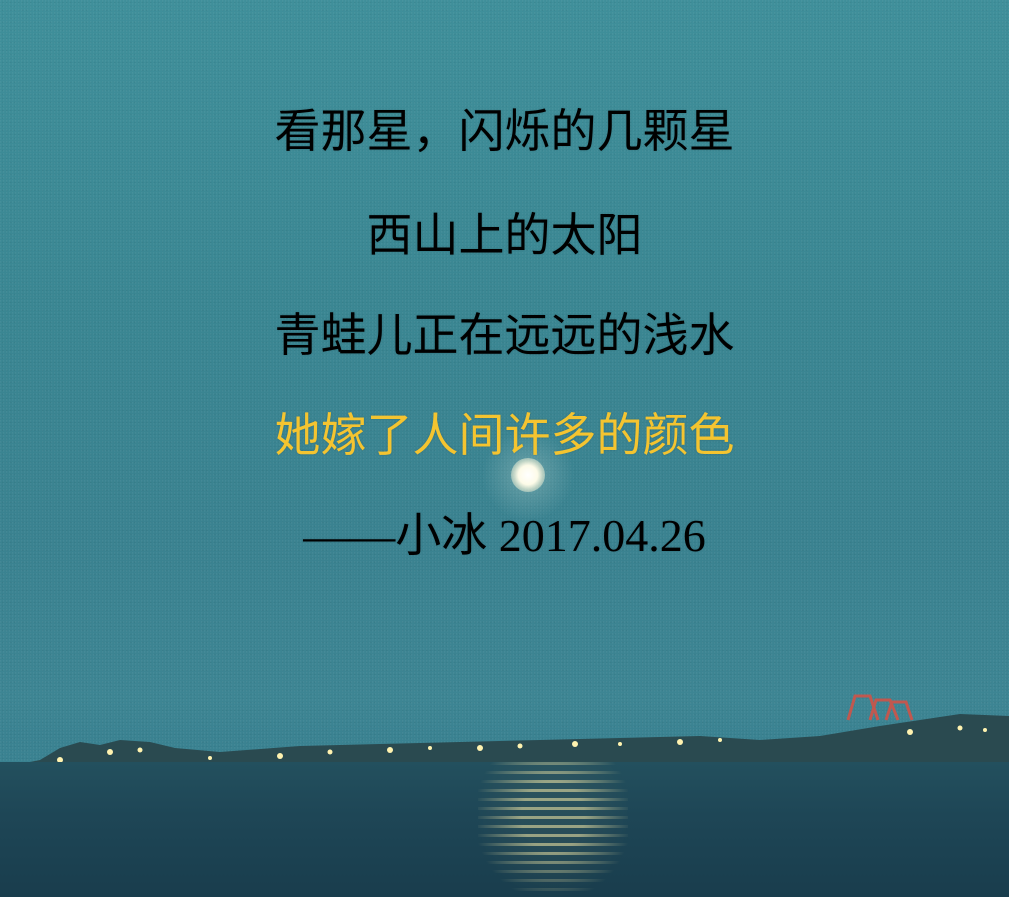  What do you see at coordinates (504, 535) in the screenshot?
I see `poem-signature: ——小冰 2017.04.26` at bounding box center [504, 535].